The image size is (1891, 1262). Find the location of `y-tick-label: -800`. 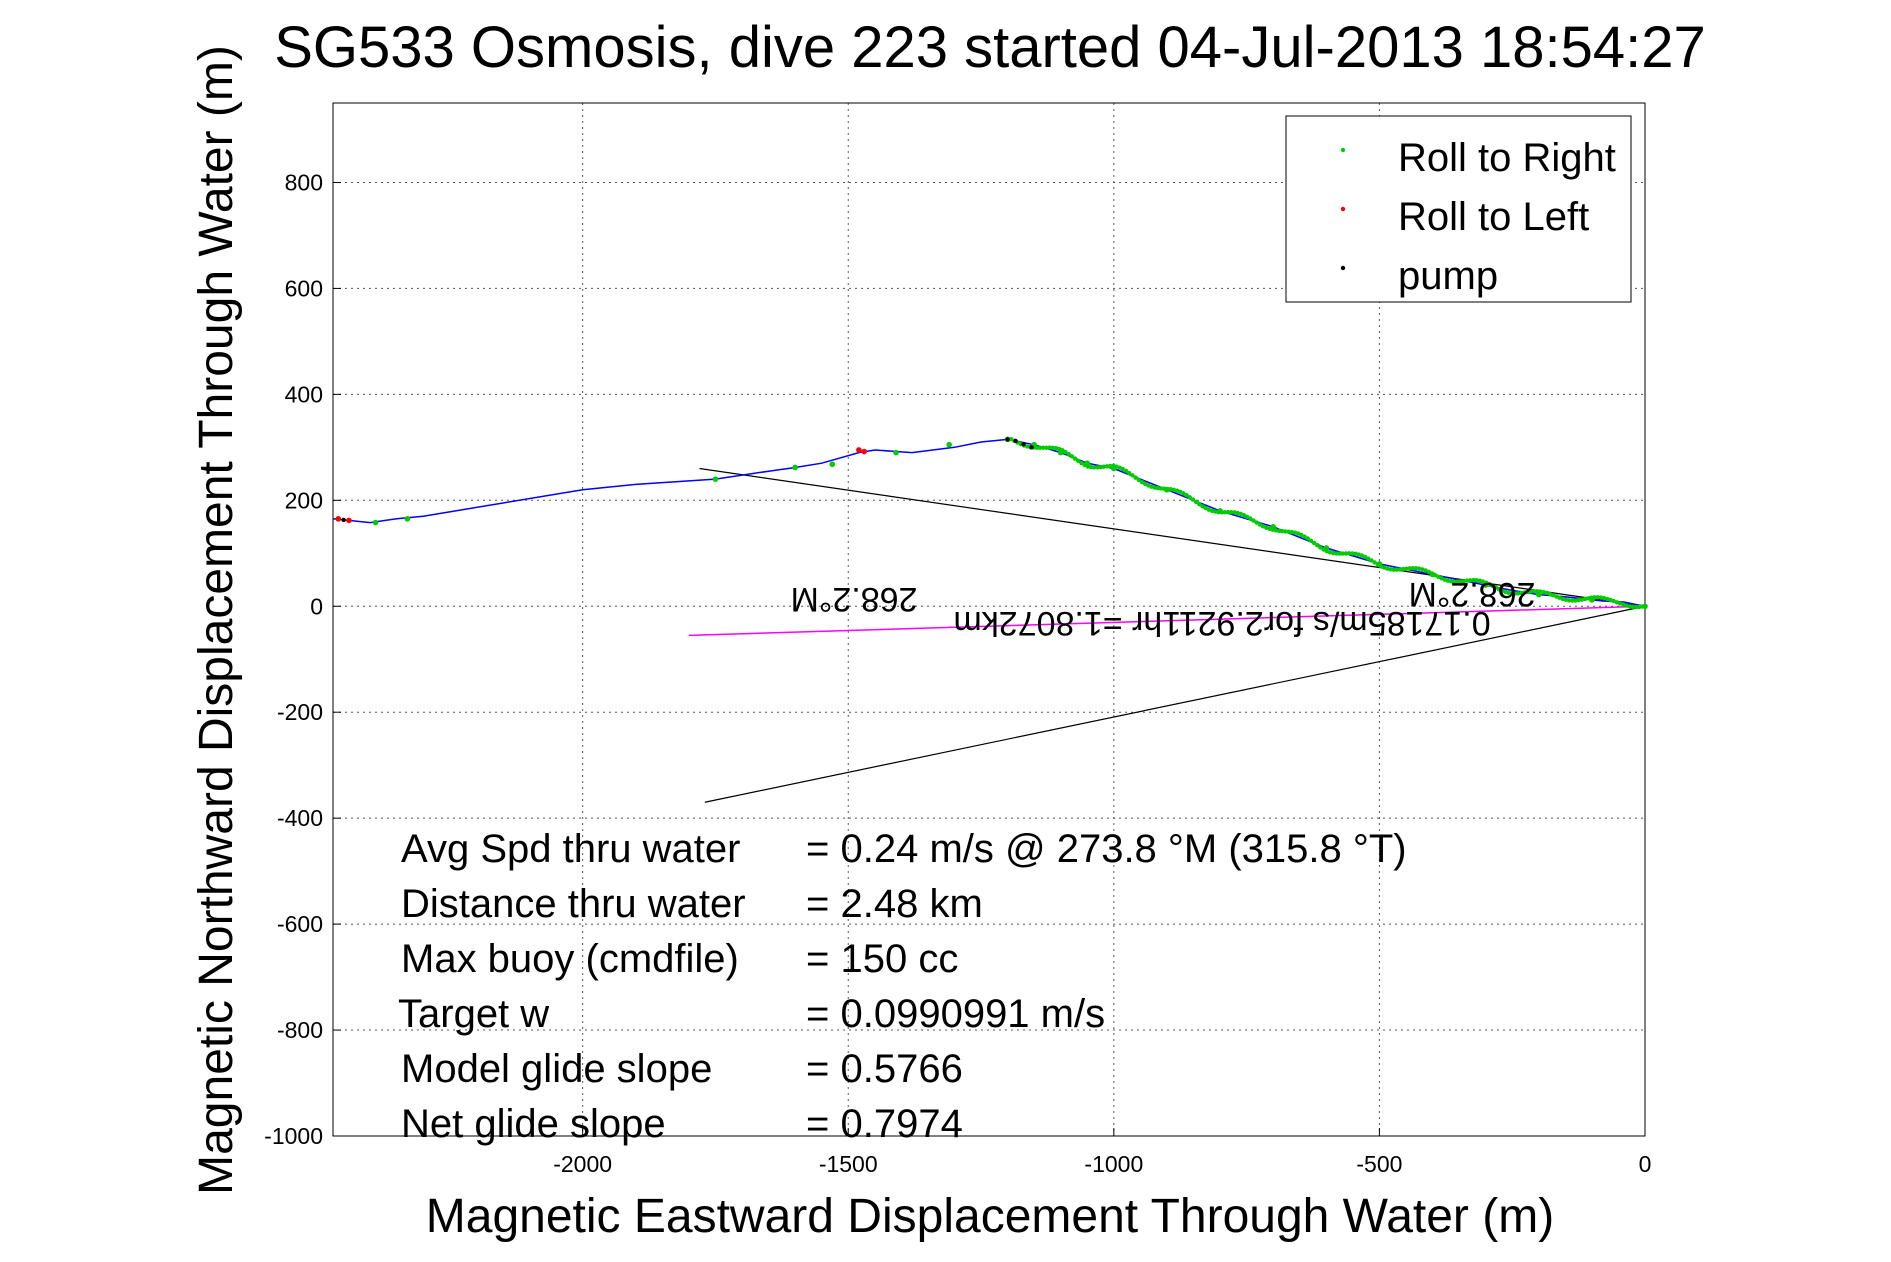

y-tick-label: -800 is located at coordinates (300, 1030).